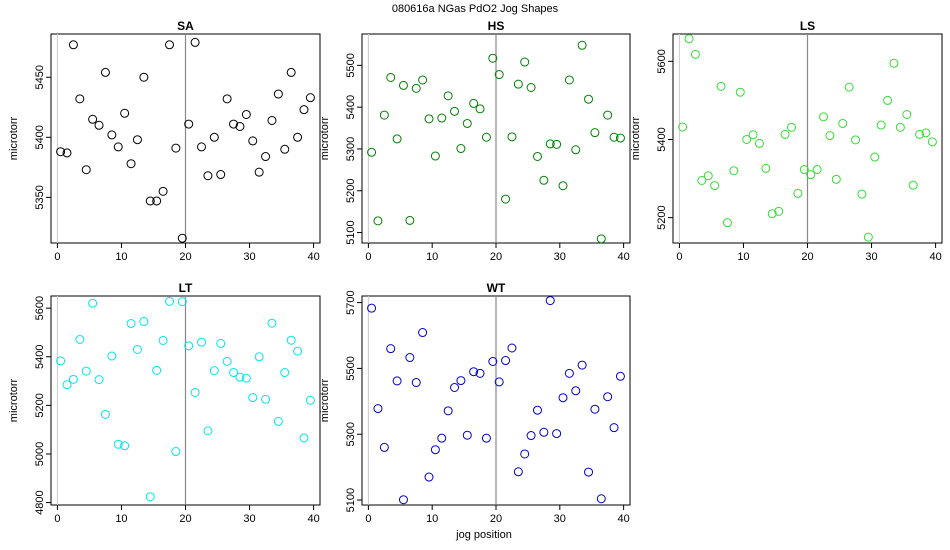  What do you see at coordinates (807, 26) in the screenshot?
I see `panel-title: LS` at bounding box center [807, 26].